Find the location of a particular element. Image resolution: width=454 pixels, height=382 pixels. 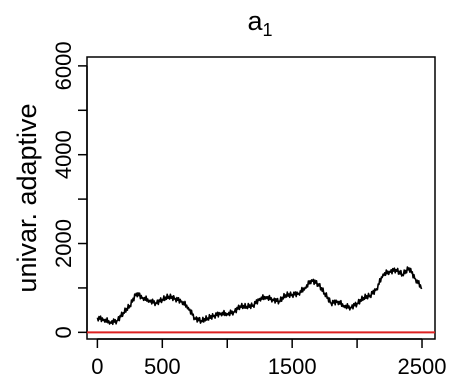

chart-title-subscript: 1 is located at coordinates (268, 30).